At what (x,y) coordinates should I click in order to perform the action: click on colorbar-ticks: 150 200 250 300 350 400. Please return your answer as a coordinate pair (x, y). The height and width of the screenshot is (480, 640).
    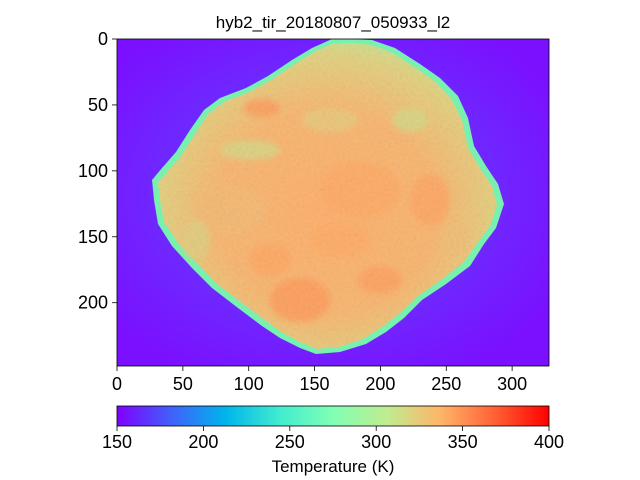
    Looking at the image, I should click on (333, 439).